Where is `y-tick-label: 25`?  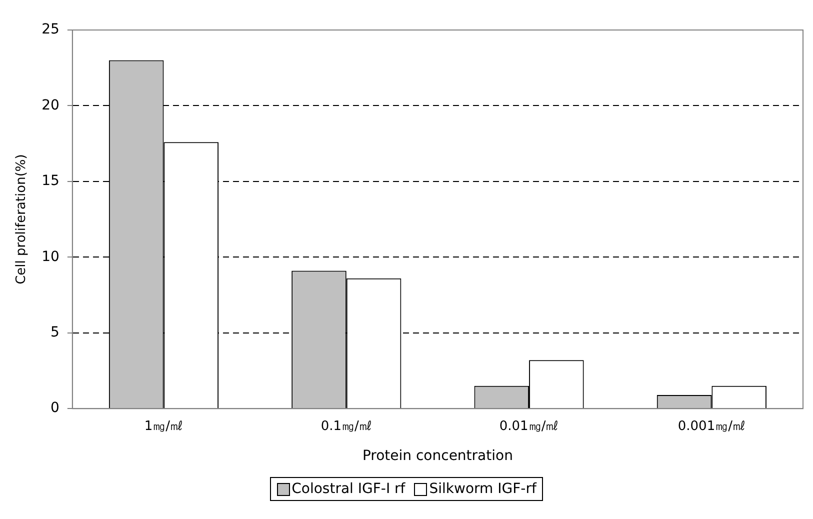
y-tick-label: 25 is located at coordinates (51, 30).